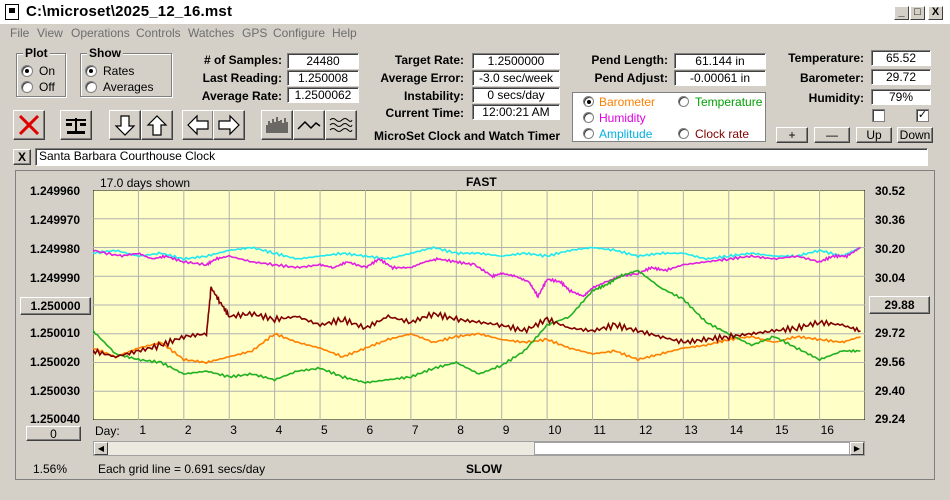 The height and width of the screenshot is (500, 950). I want to click on show-rates-radio, so click(91, 71).